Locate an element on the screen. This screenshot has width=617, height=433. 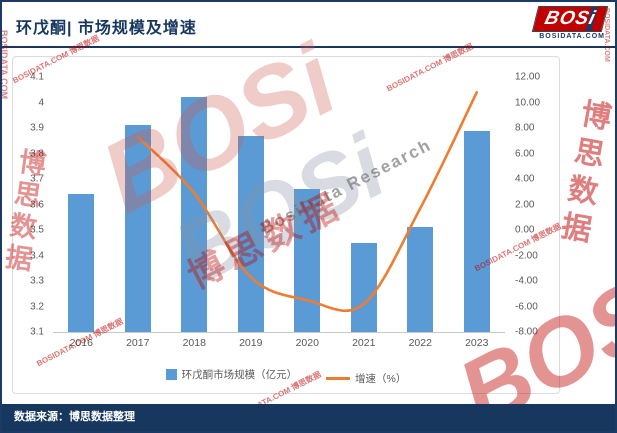
legend-item-market-size: 环戊酮市场规模（亿元） is located at coordinates (231, 374).